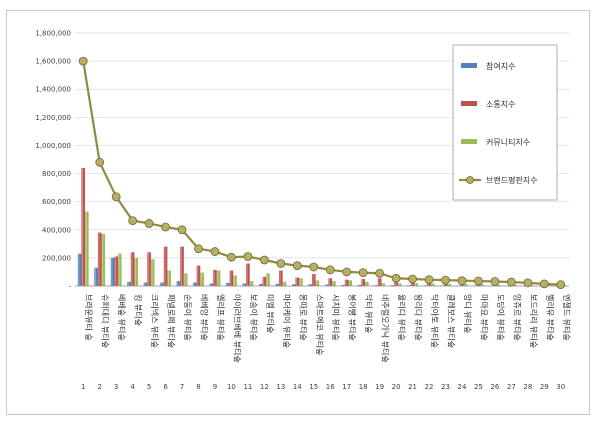 The width and height of the screenshot is (600, 423). I want to click on rank-label: 8, so click(198, 387).